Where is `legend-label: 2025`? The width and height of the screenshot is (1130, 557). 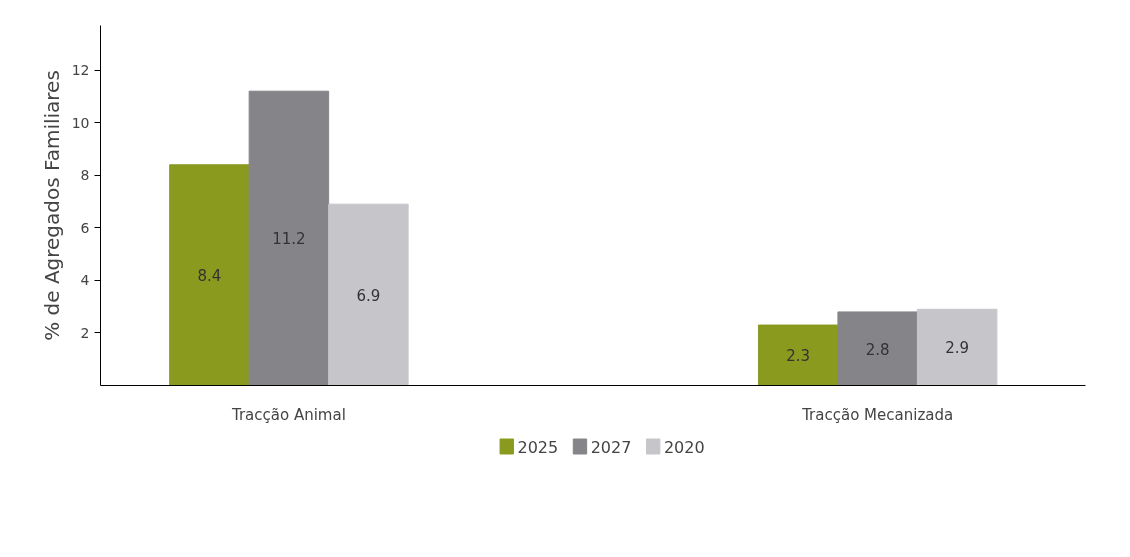 legend-label: 2025 is located at coordinates (538, 447).